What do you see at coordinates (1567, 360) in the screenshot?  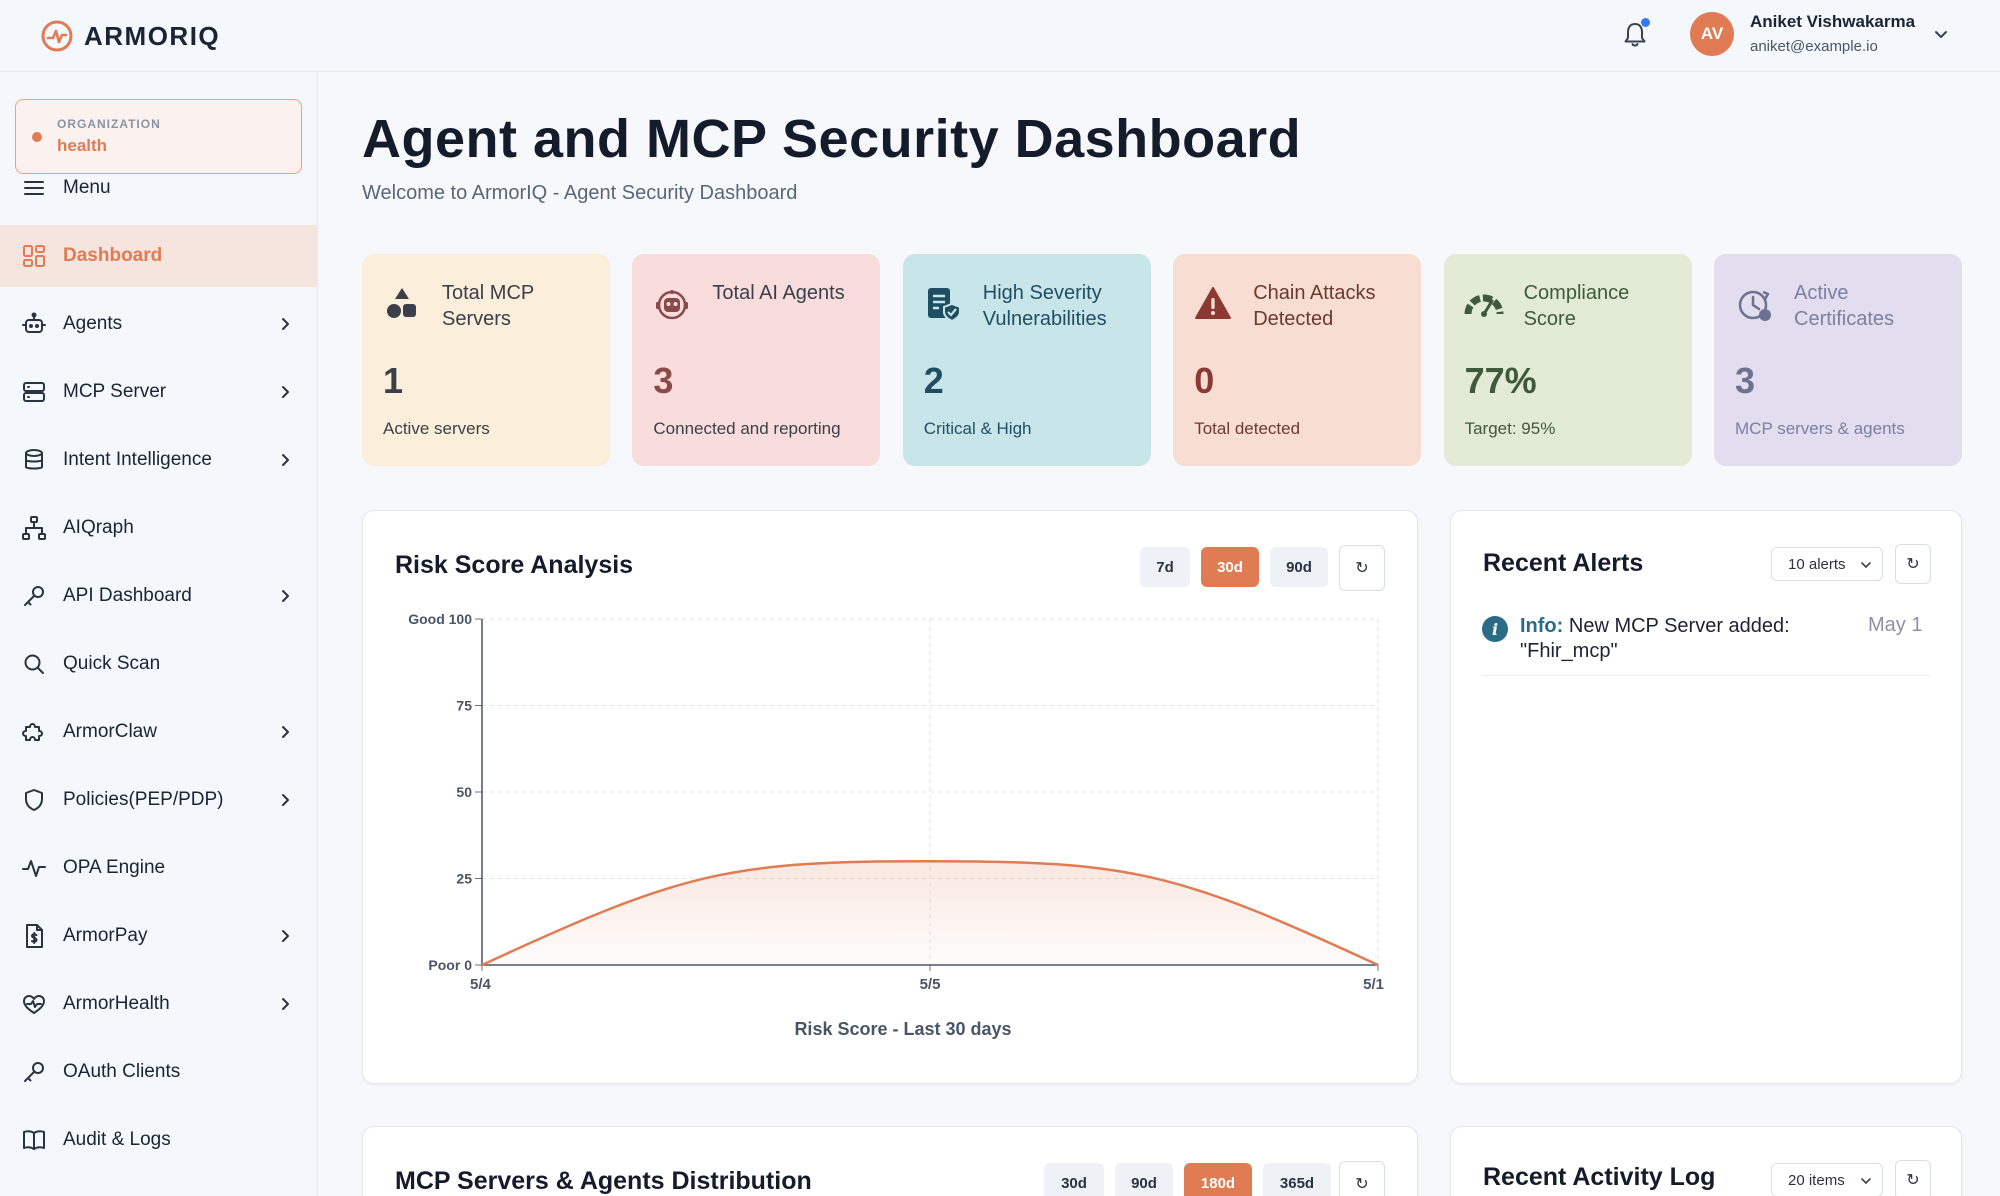 I see `stat-card-compliance-score: Compliance Score 77% Target: 95%` at bounding box center [1567, 360].